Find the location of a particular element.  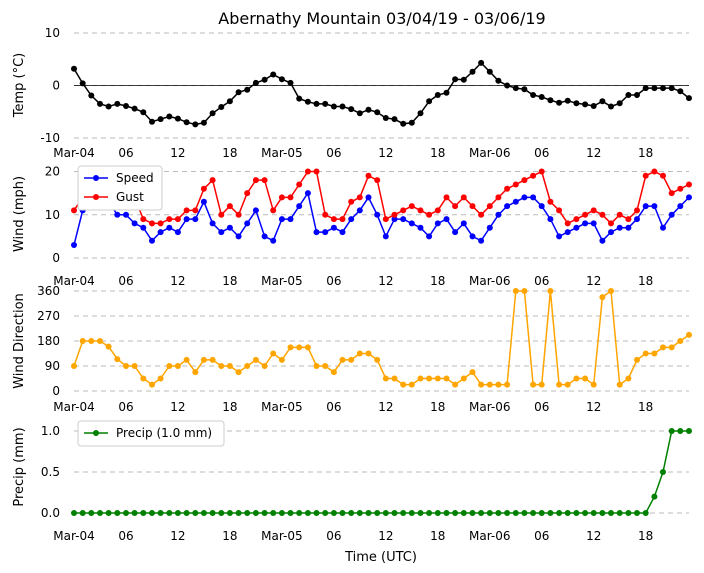

y-tick-label: 10 is located at coordinates (52, 33).